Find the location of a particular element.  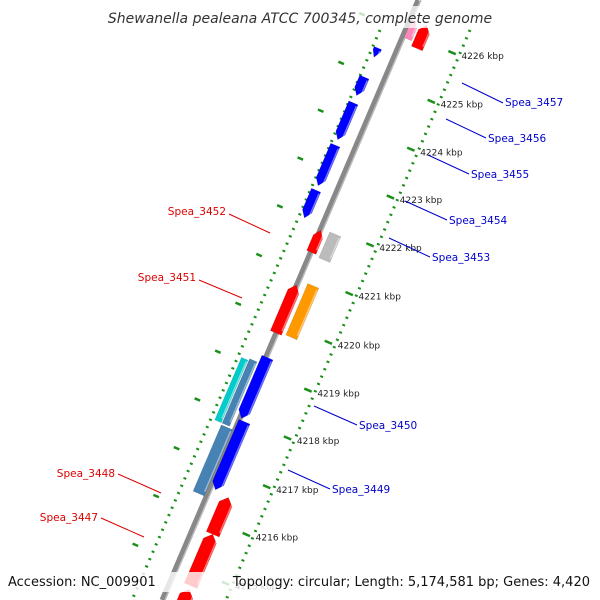

accession-text: Accession: NC_009901 is located at coordinates (82, 582).